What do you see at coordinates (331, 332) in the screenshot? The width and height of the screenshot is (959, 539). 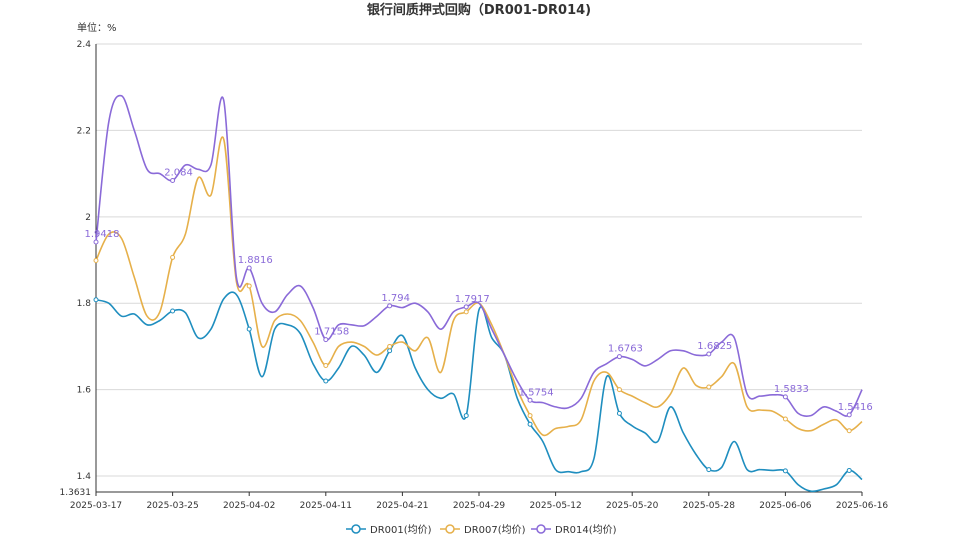 I see `data-label: 1.7158` at bounding box center [331, 332].